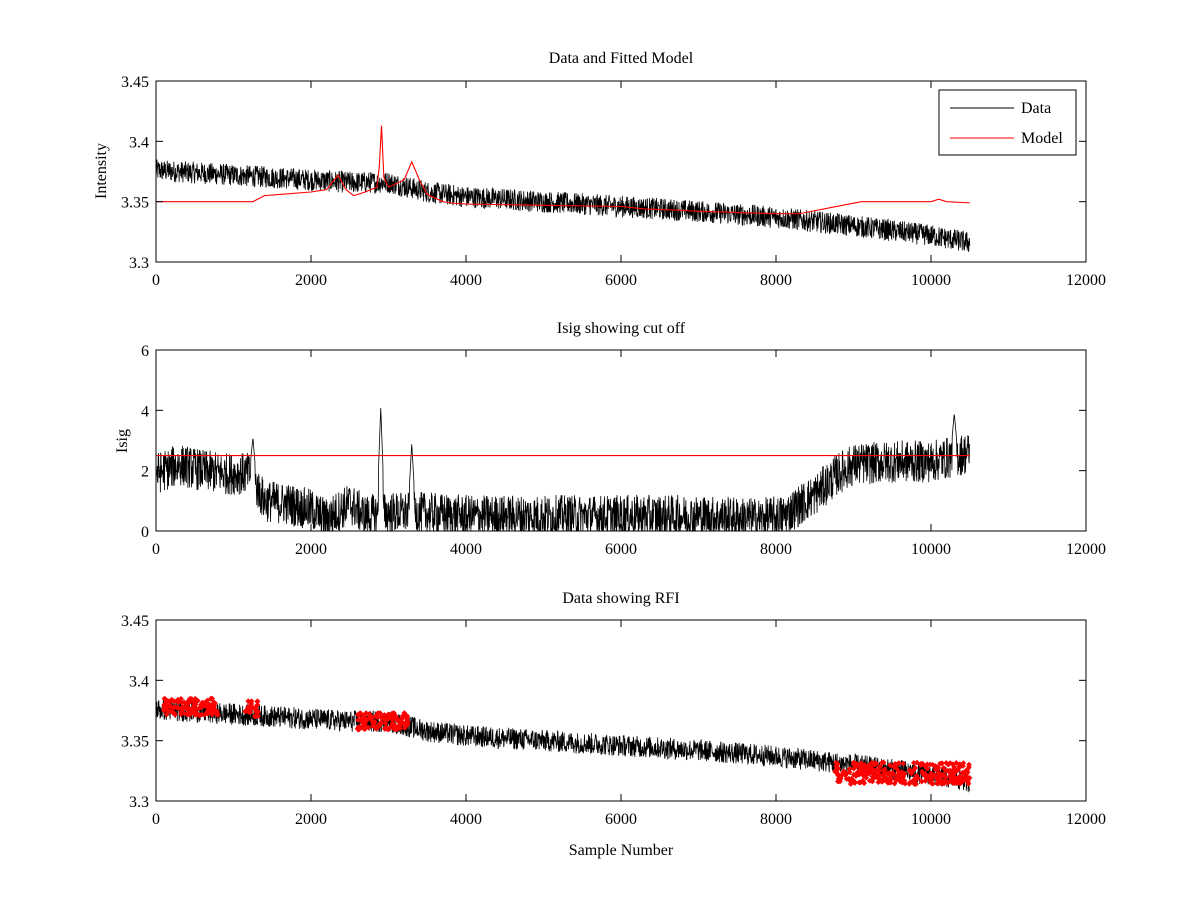  What do you see at coordinates (145, 532) in the screenshot?
I see `y-tick-label: 0` at bounding box center [145, 532].